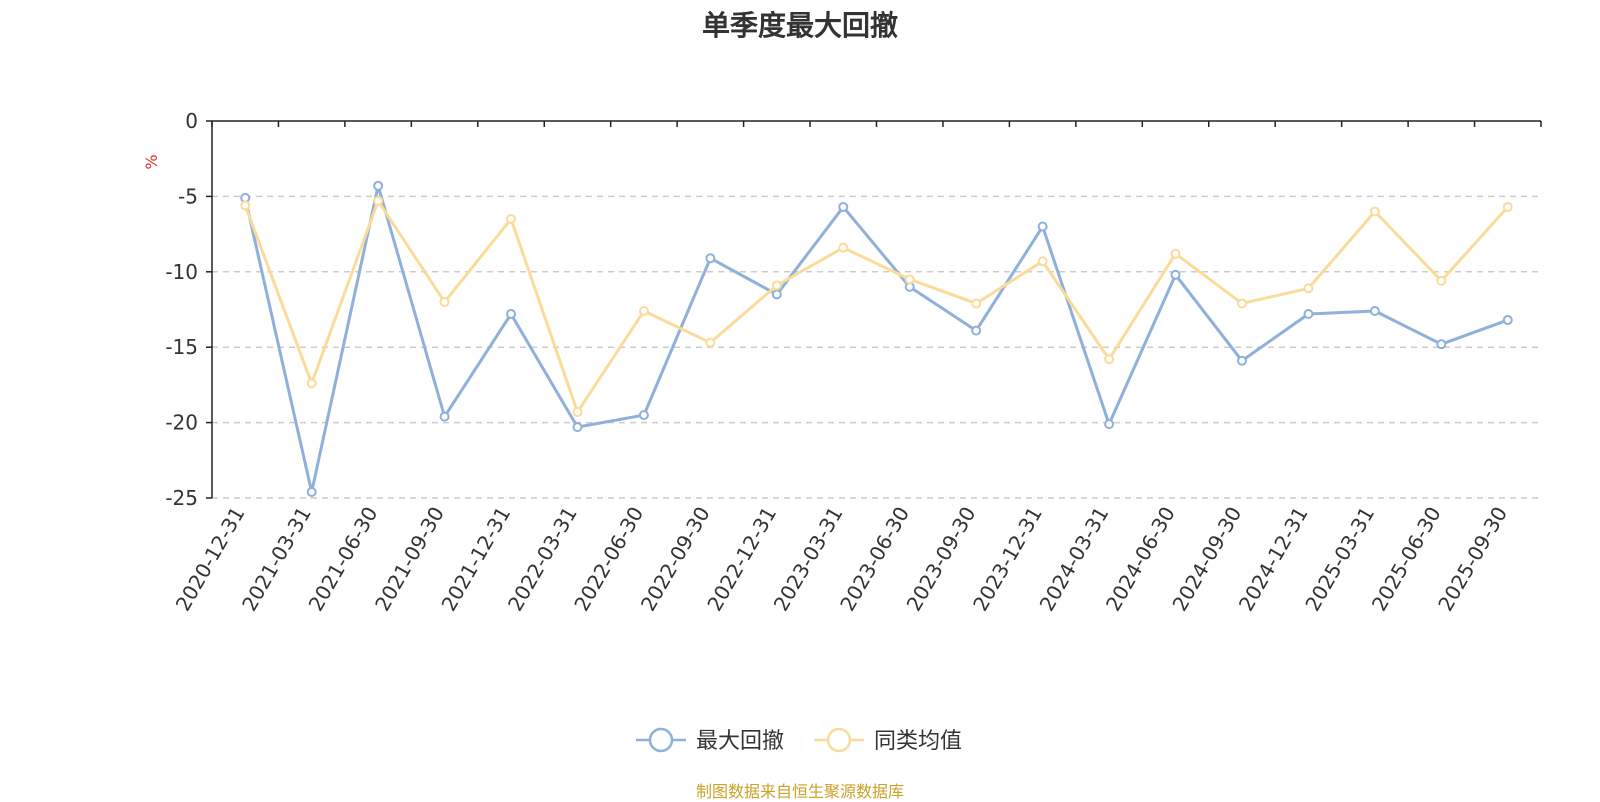 The image size is (1600, 802). What do you see at coordinates (799, 740) in the screenshot?
I see `legend: 最大回撤 同类均值` at bounding box center [799, 740].